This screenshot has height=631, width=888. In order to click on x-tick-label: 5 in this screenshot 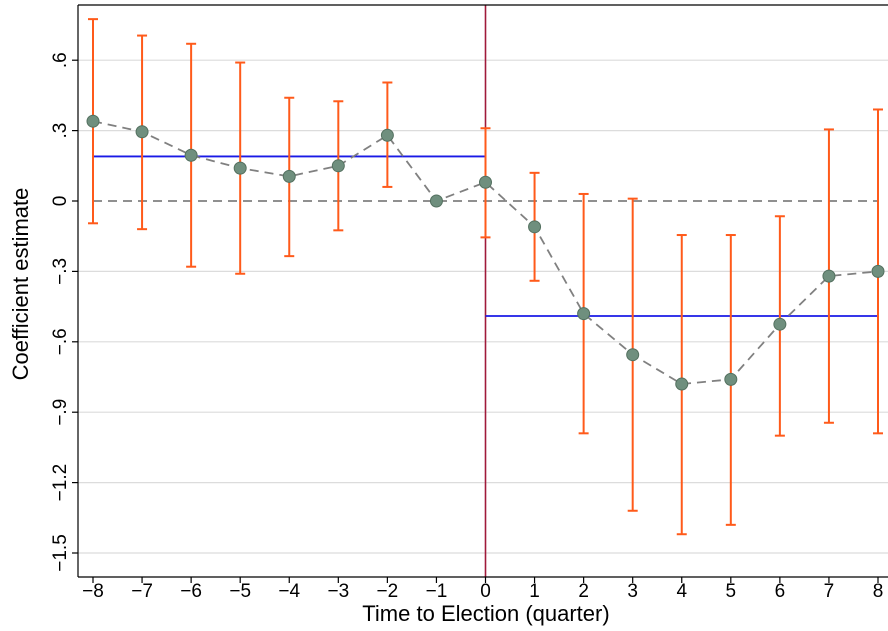, I will do `click(731, 591)`.